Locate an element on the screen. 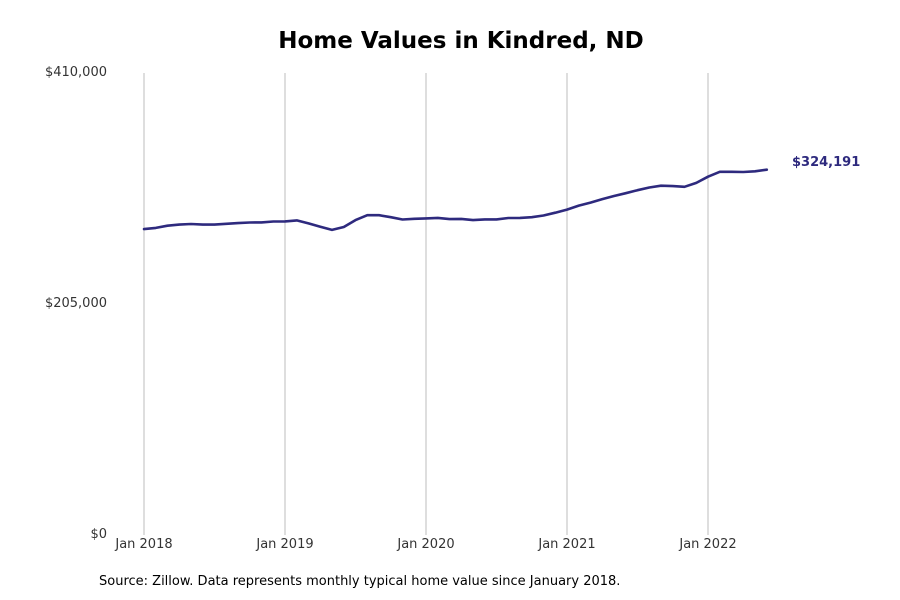 The width and height of the screenshot is (900, 600). chart-title: Home Values in Kindred, ND is located at coordinates (461, 41).